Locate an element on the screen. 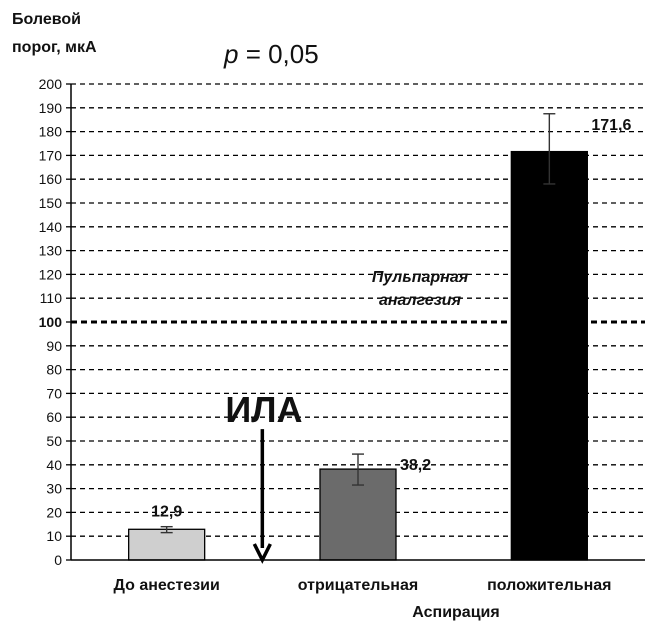 The height and width of the screenshot is (636, 670). data-label: 171,6 is located at coordinates (611, 125).